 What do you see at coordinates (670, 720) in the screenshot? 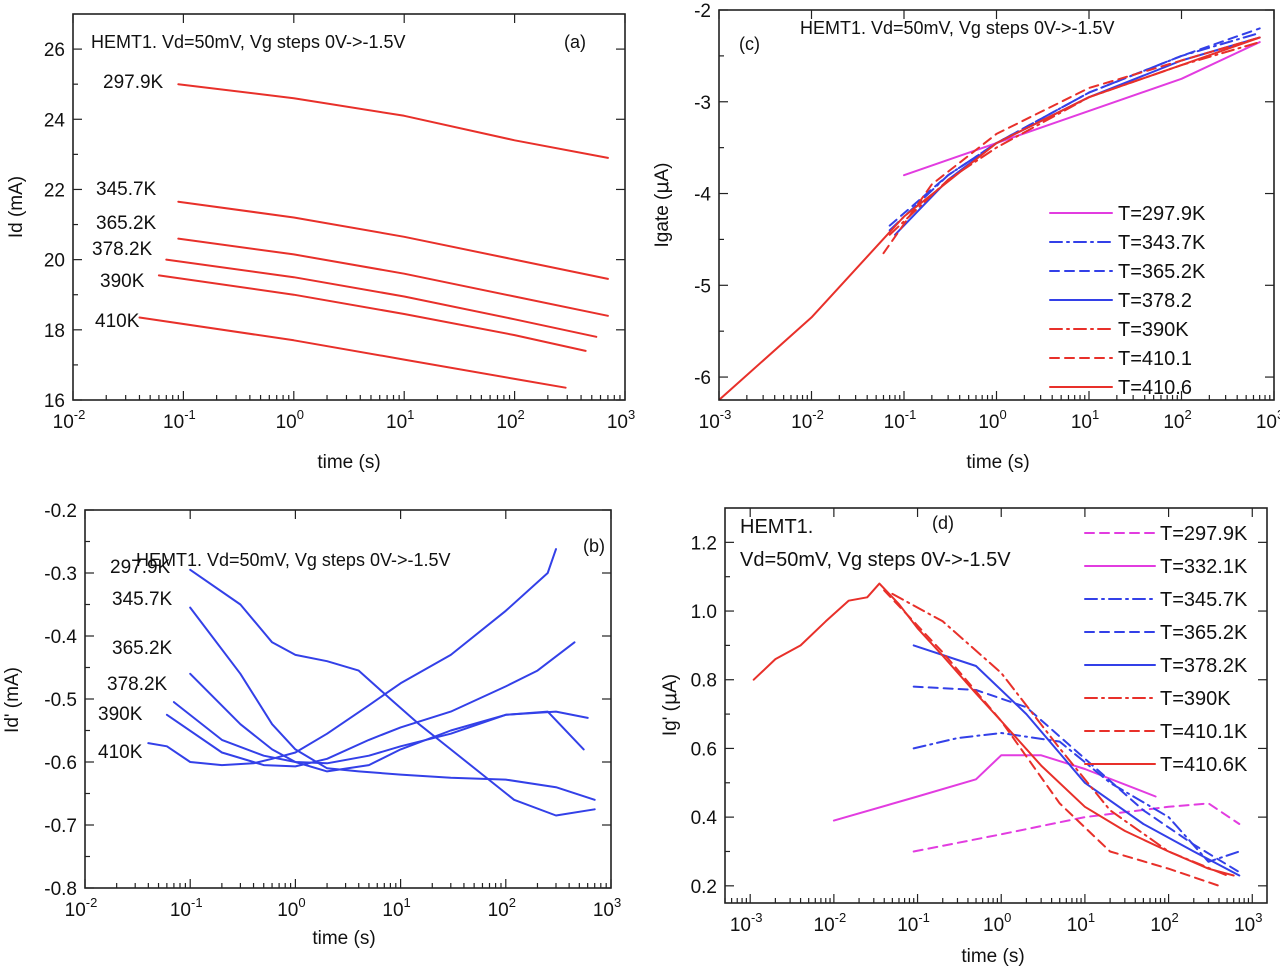
I see `panel-d-ylabel-main: Ig' (` at bounding box center [670, 720].